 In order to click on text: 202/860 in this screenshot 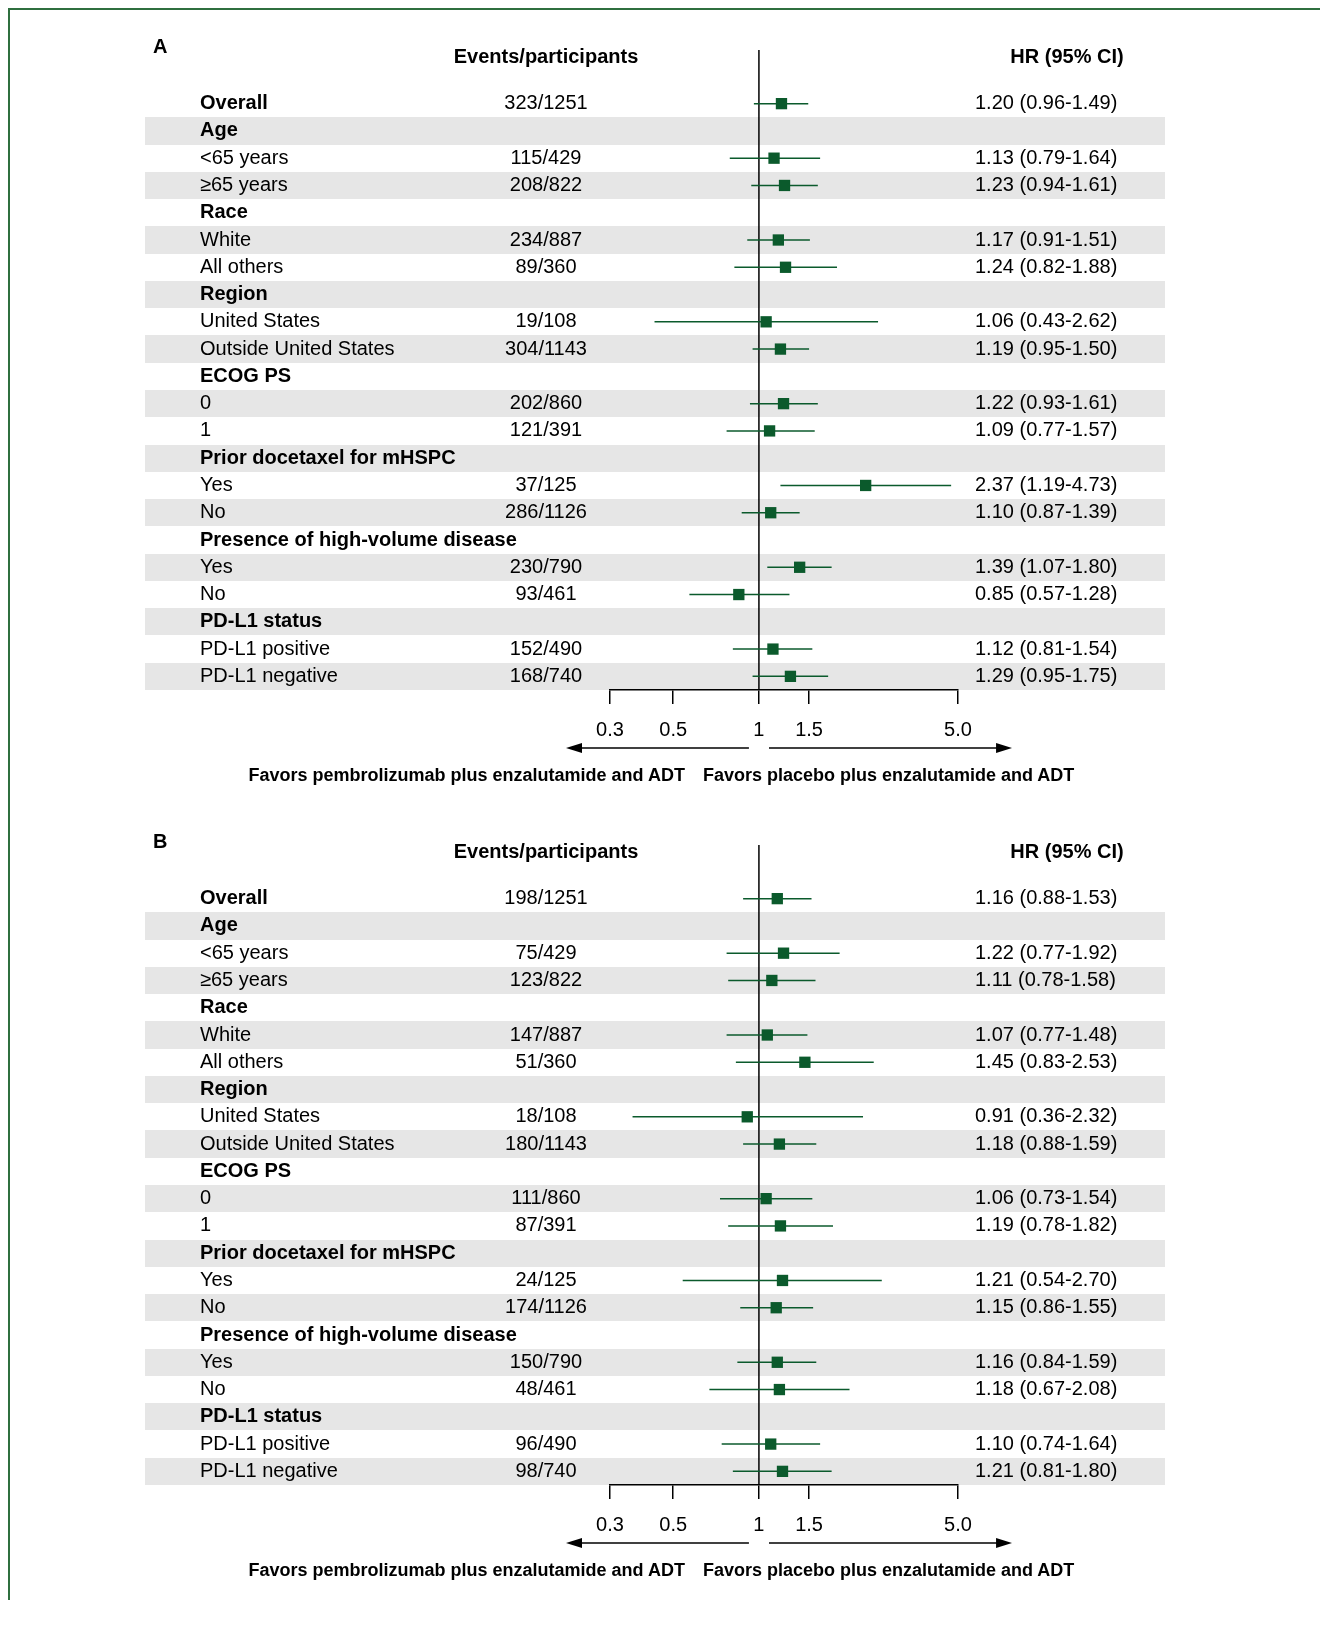, I will do `click(546, 402)`.